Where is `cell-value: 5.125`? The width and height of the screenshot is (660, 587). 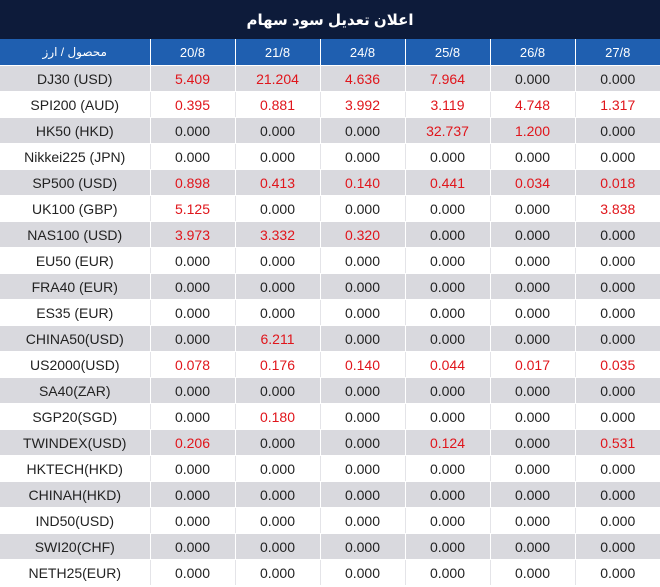 cell-value: 5.125 is located at coordinates (192, 208).